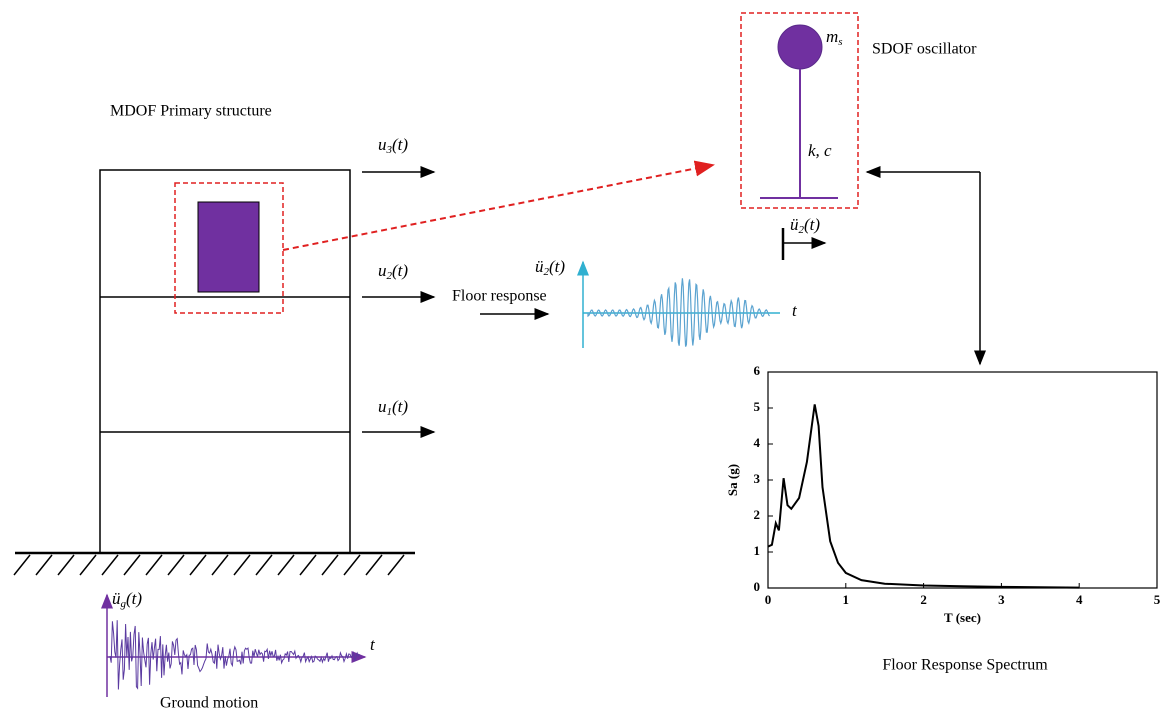 The image size is (1161, 715). I want to click on structure-title: MDOF Primary structure, so click(191, 111).